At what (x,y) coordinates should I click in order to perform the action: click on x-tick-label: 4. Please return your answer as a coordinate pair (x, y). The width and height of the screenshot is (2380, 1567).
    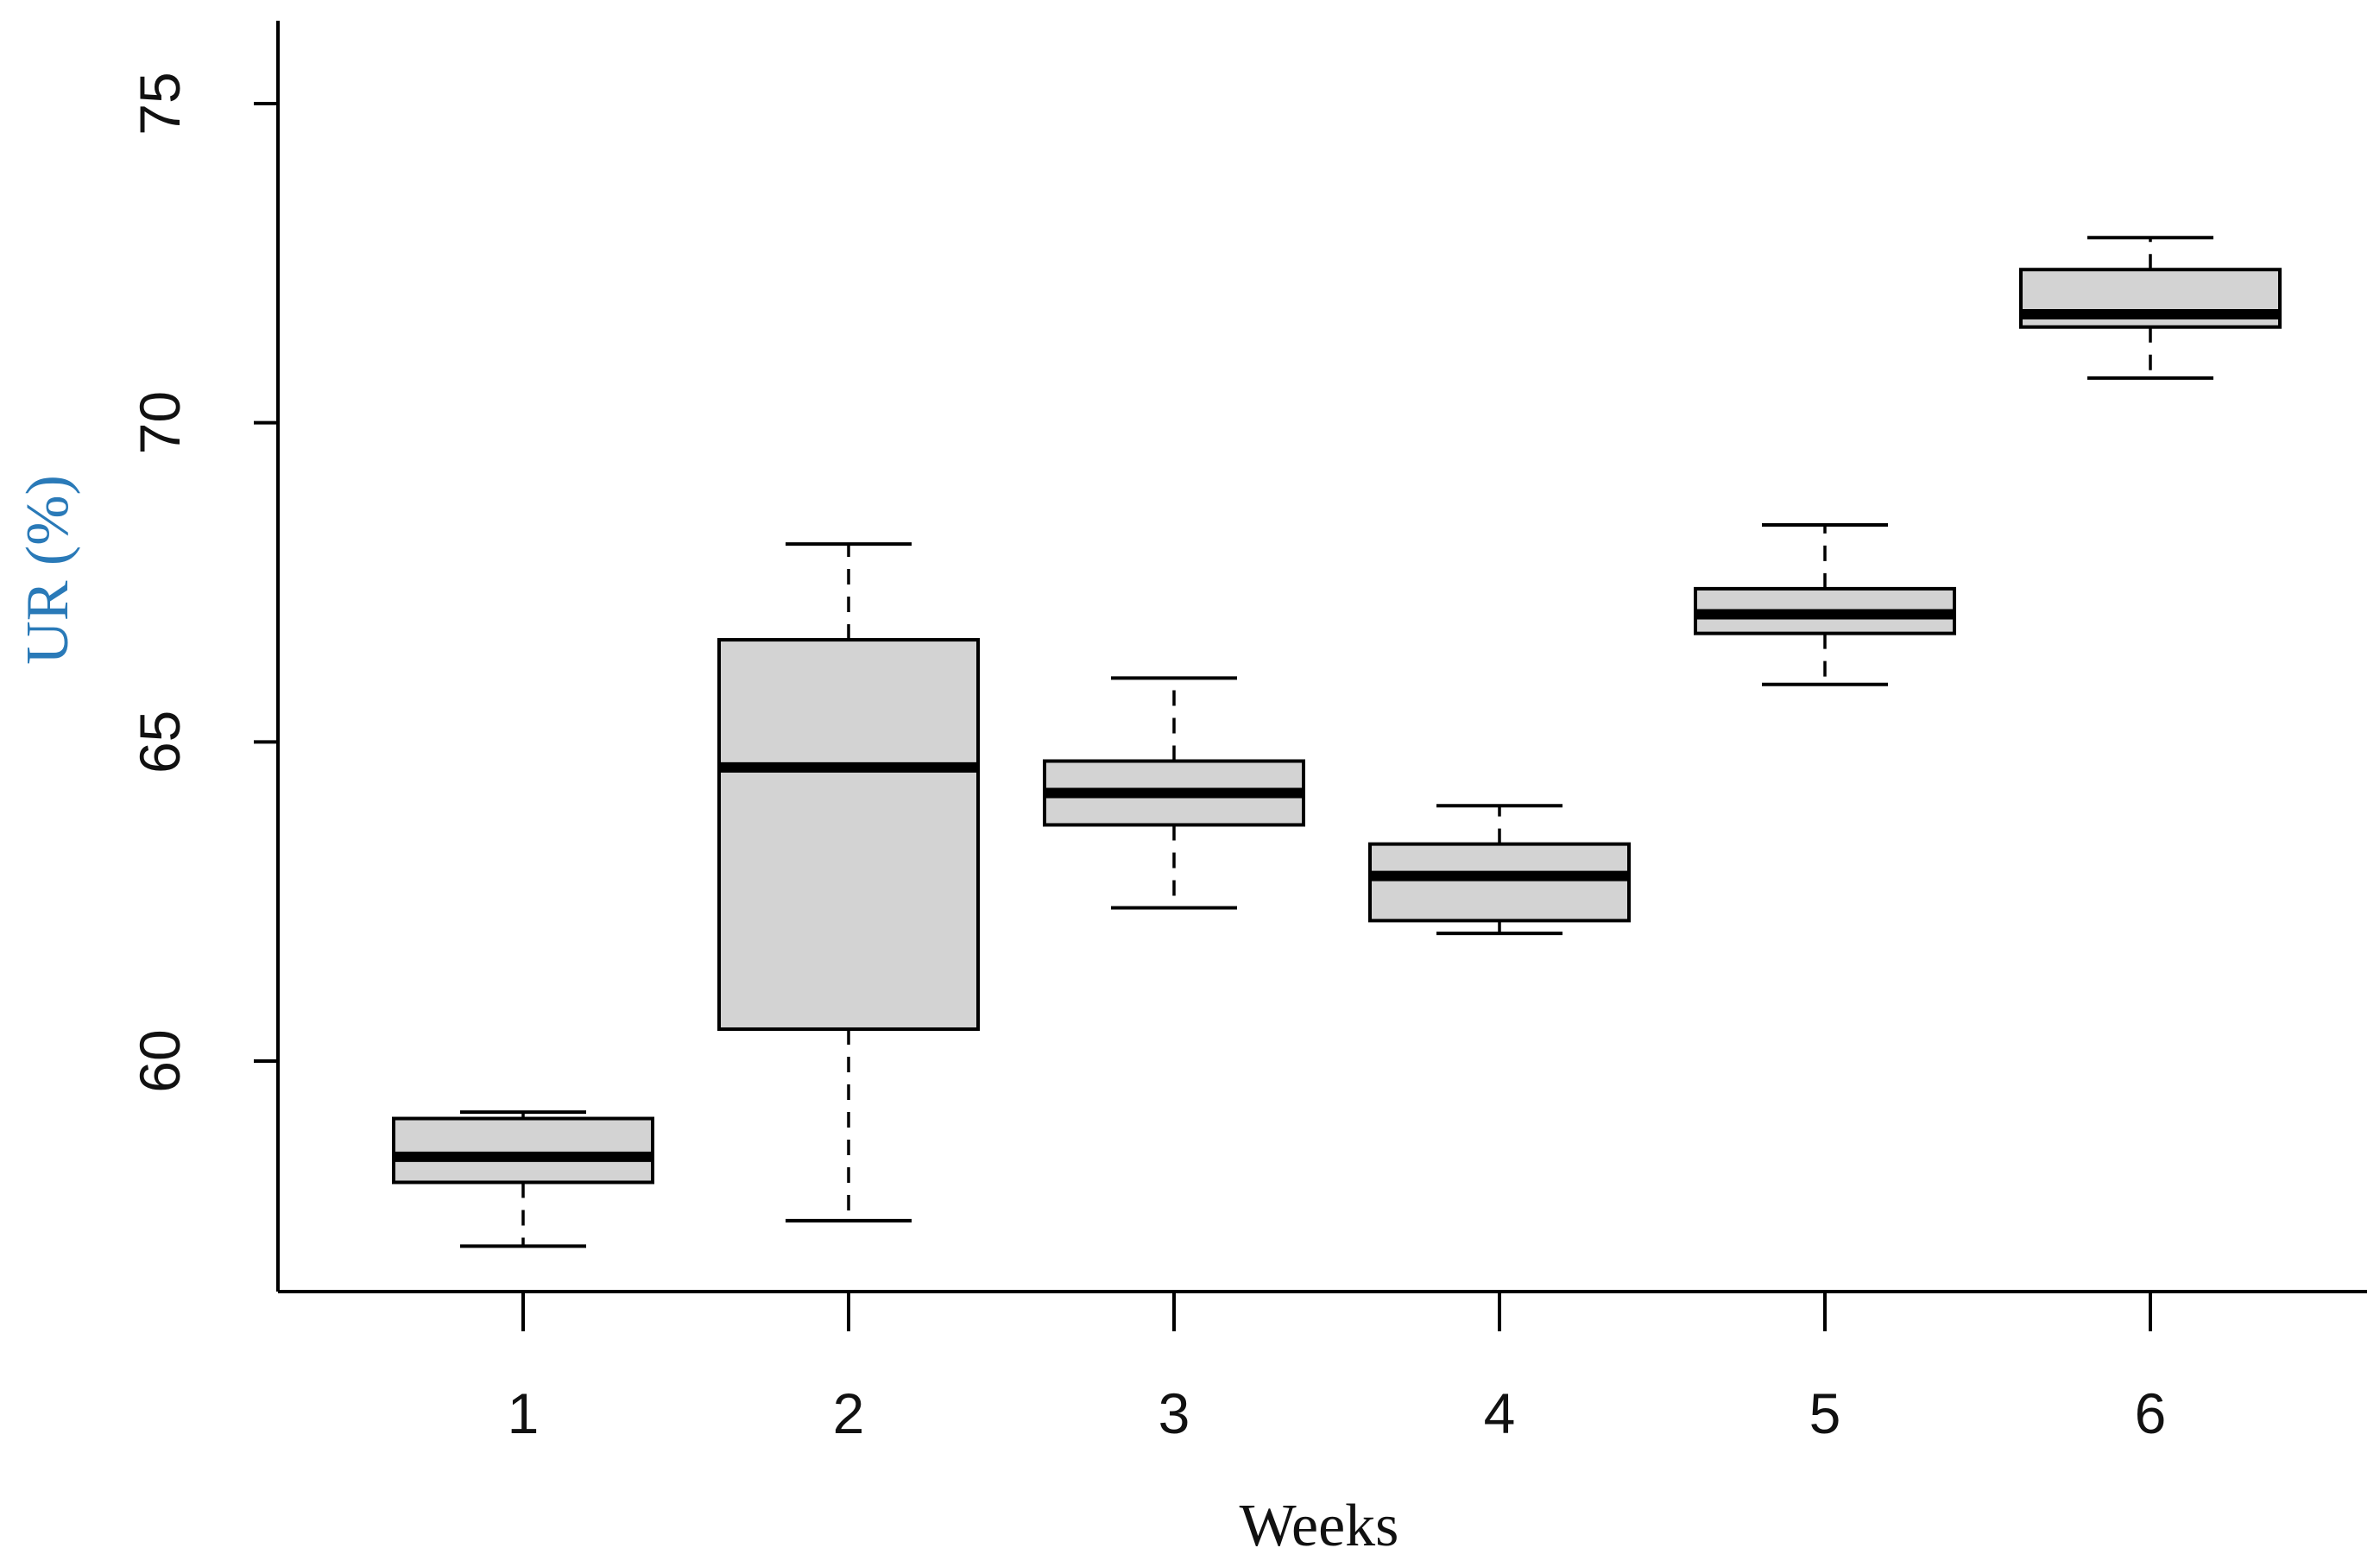
    Looking at the image, I should click on (1500, 1413).